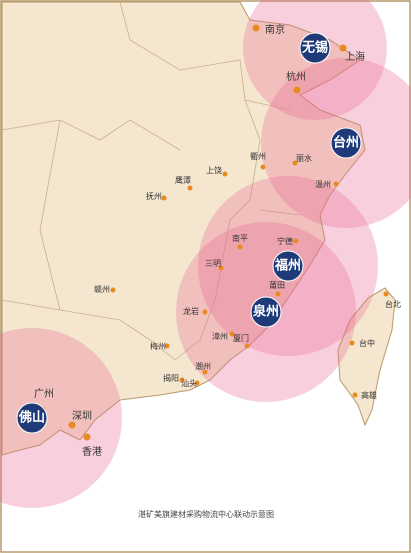 The height and width of the screenshot is (553, 411). Describe the element at coordinates (296, 76) in the screenshot. I see `city-label: 杭州` at that location.